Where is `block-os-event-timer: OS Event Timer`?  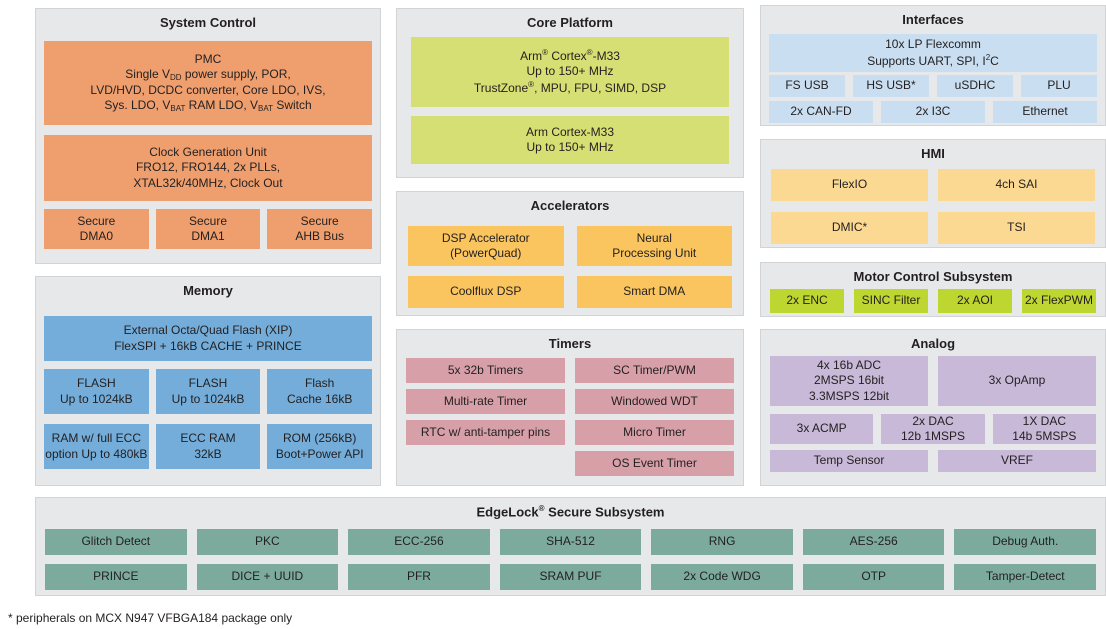 block-os-event-timer: OS Event Timer is located at coordinates (654, 463).